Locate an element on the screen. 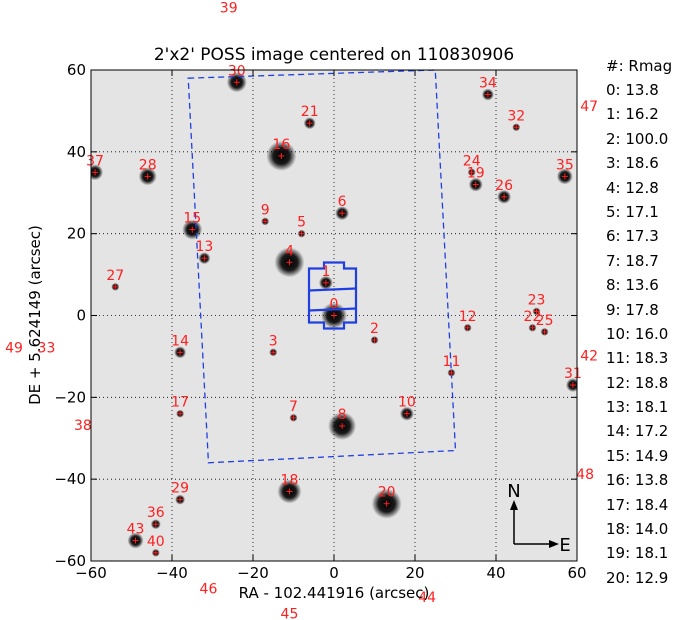  star-label: 6 is located at coordinates (342, 202).